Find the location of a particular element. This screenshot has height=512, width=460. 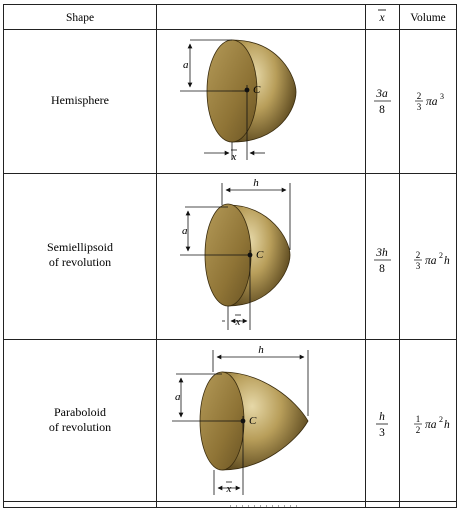

xbar-value: h 3 is located at coordinates (382, 425).